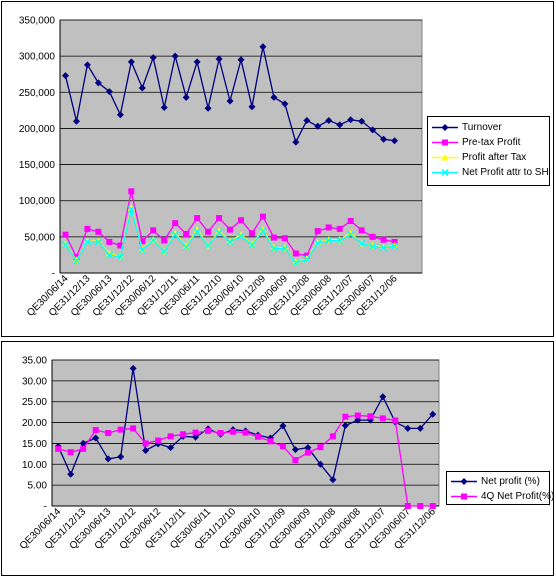 Image resolution: width=556 pixels, height=578 pixels. Describe the element at coordinates (34, 465) in the screenshot. I see `margins-y-tick-label: 10.00` at that location.